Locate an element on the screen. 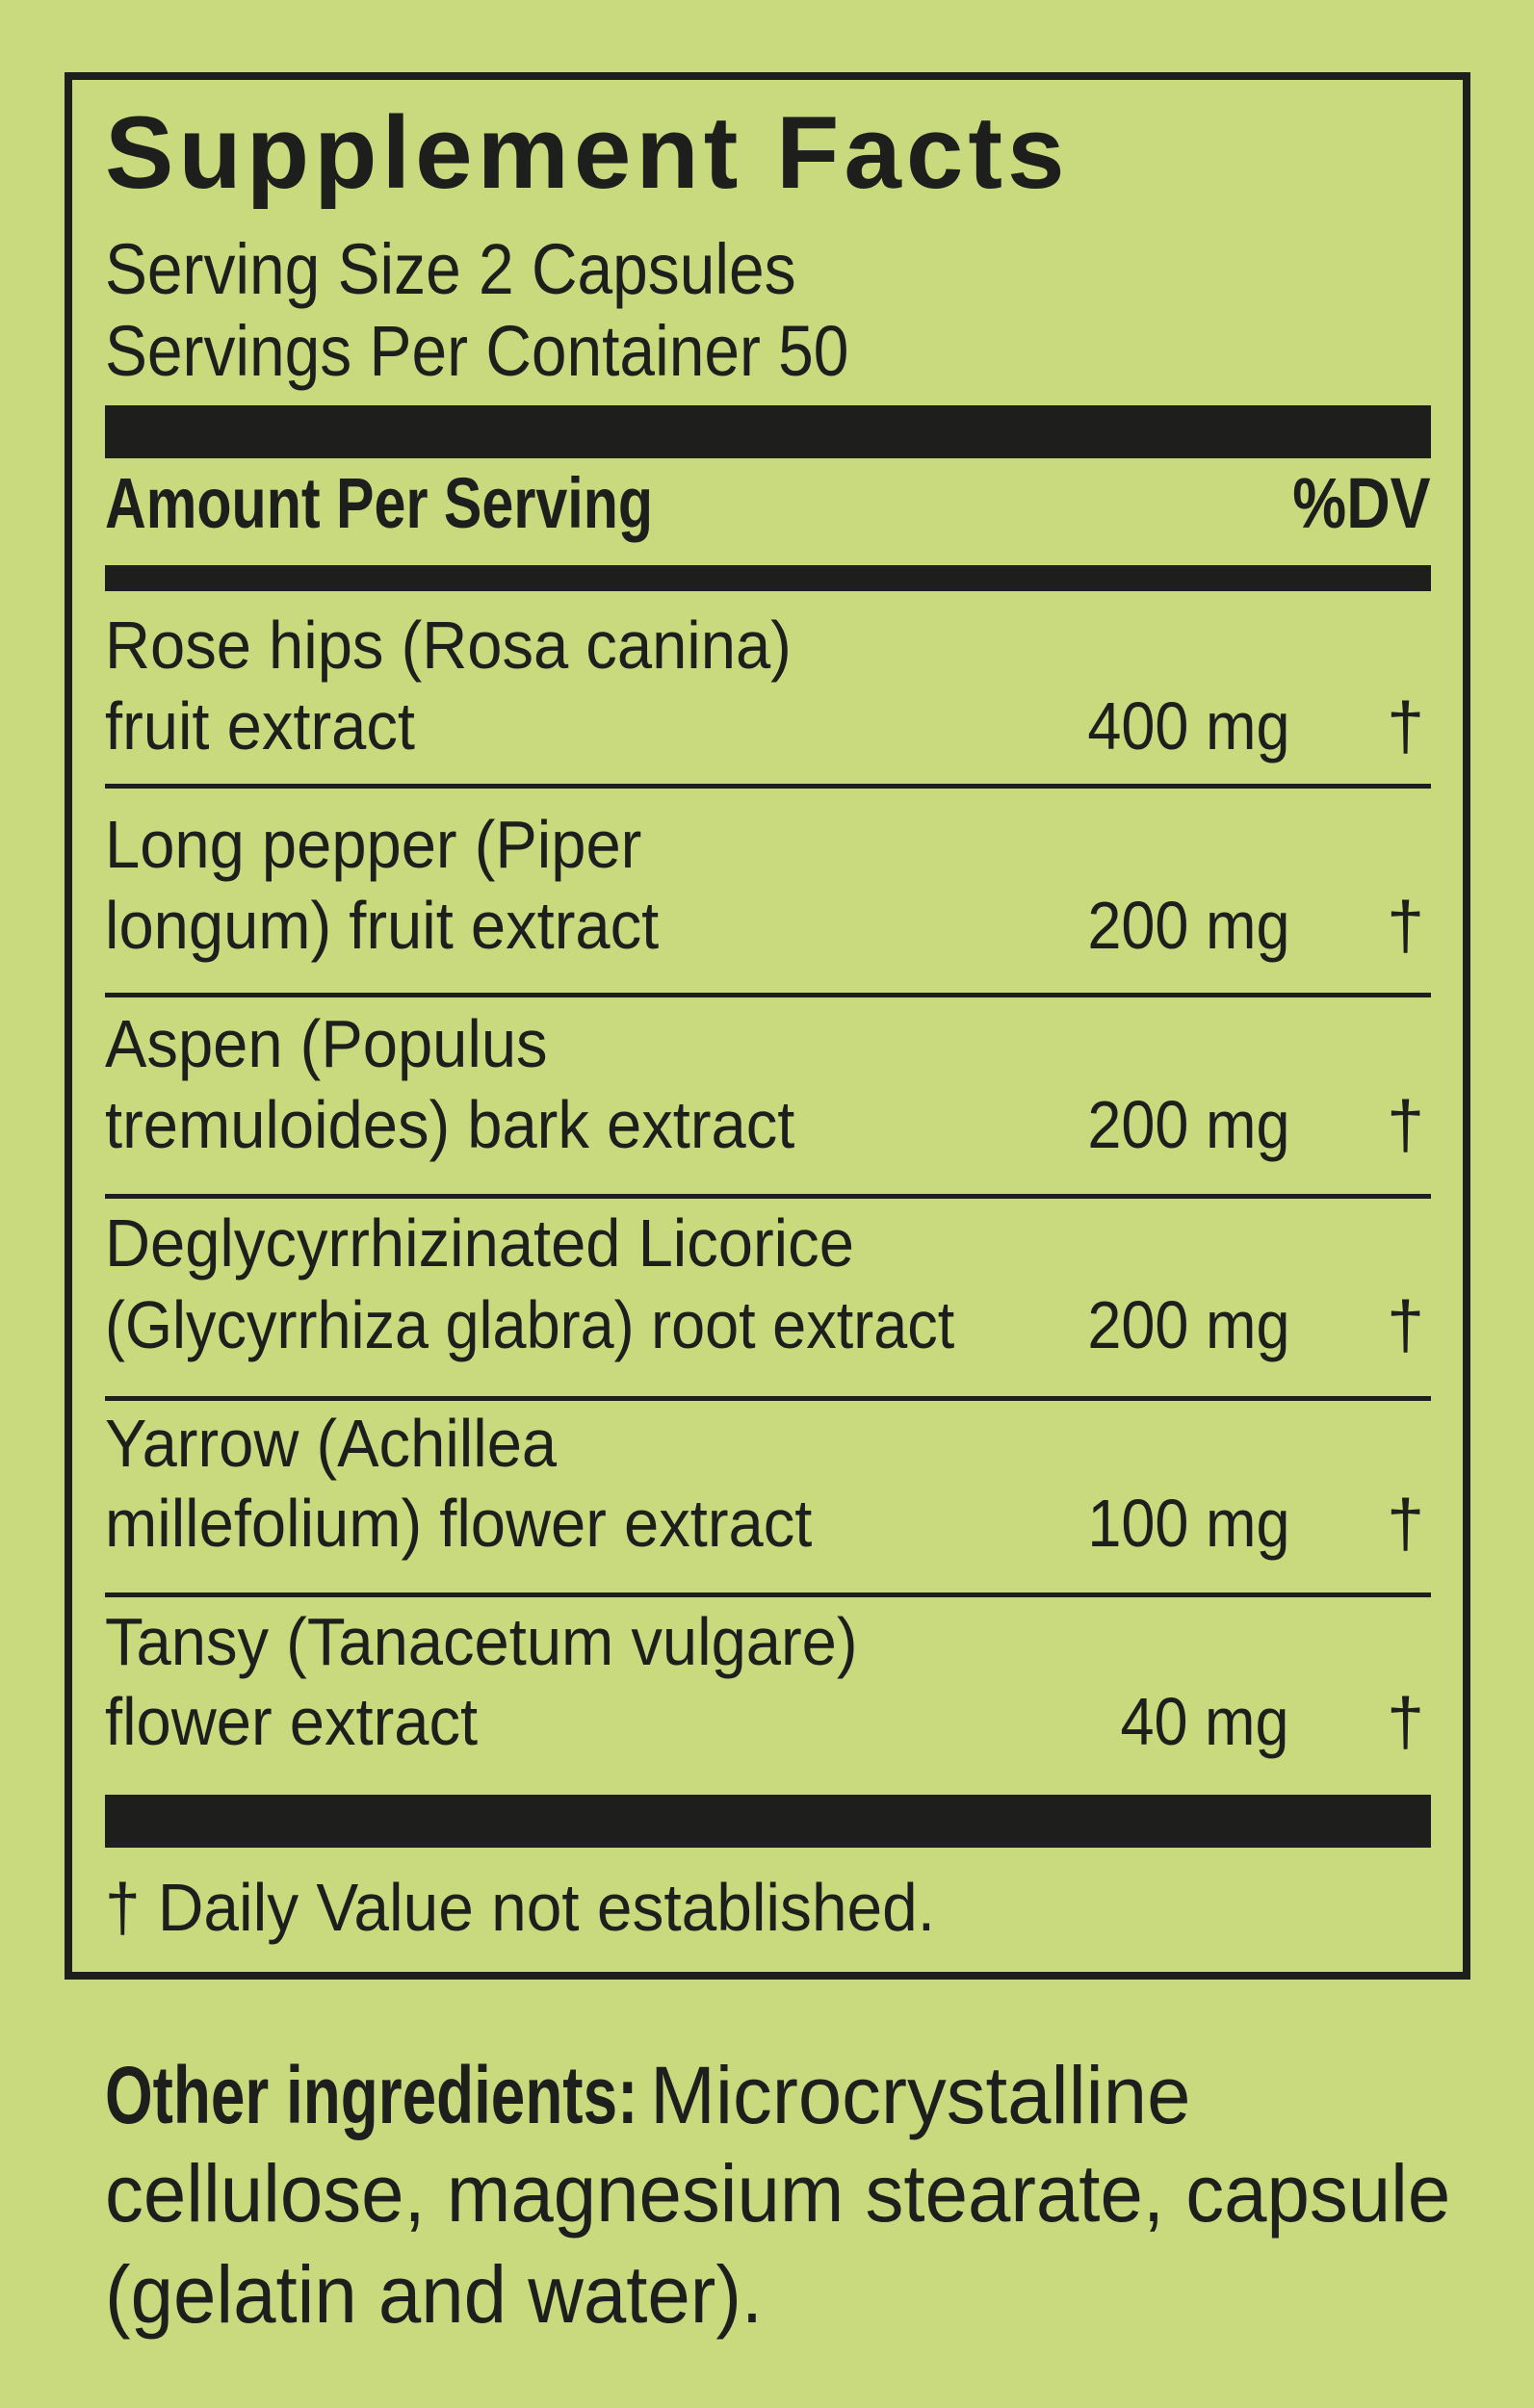 The width and height of the screenshot is (1534, 2408). ingredient-amount: 400 mg is located at coordinates (1188, 726).